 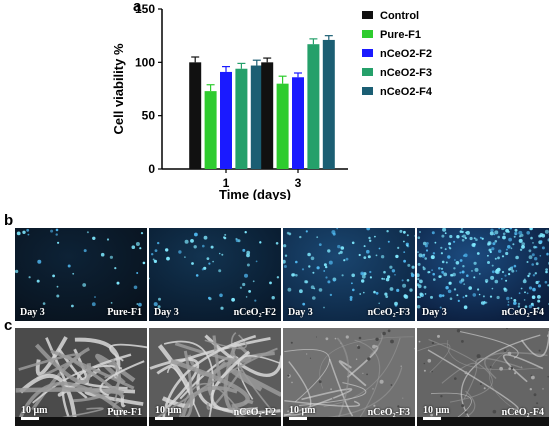 I want to click on fluorescence-image-nceo2-f2: Day 3 nCeO₂-F2, so click(x=215, y=274).